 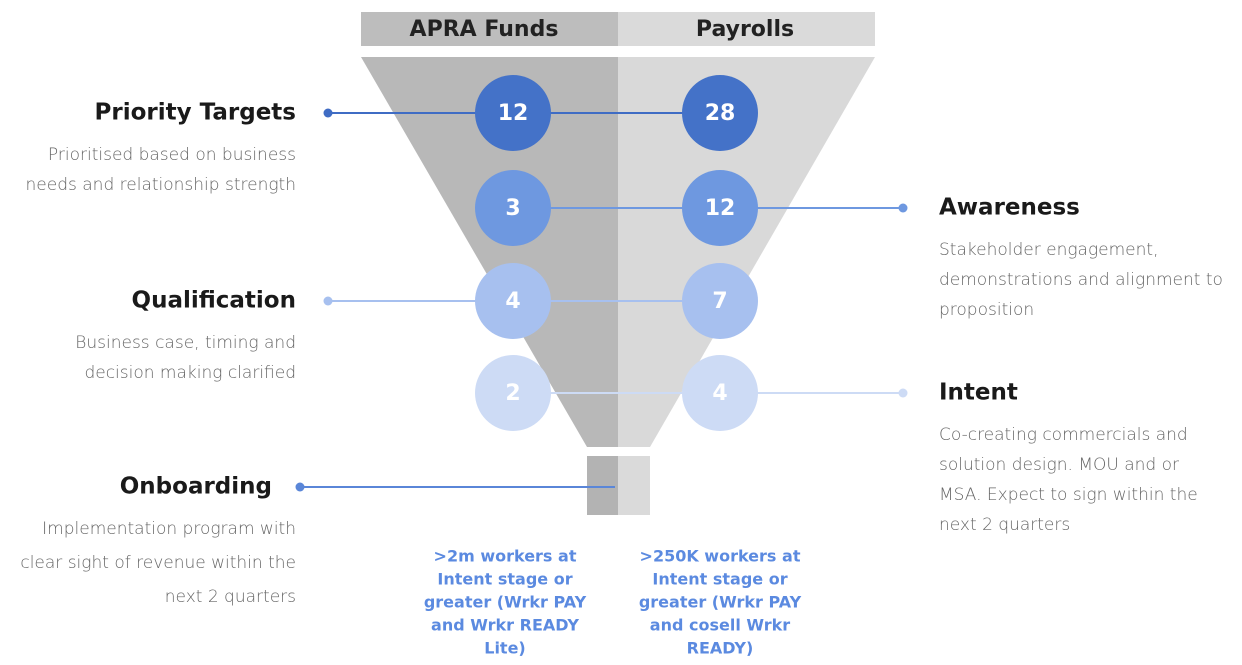 What do you see at coordinates (720, 556) in the screenshot?
I see `footnote: >250K workers at` at bounding box center [720, 556].